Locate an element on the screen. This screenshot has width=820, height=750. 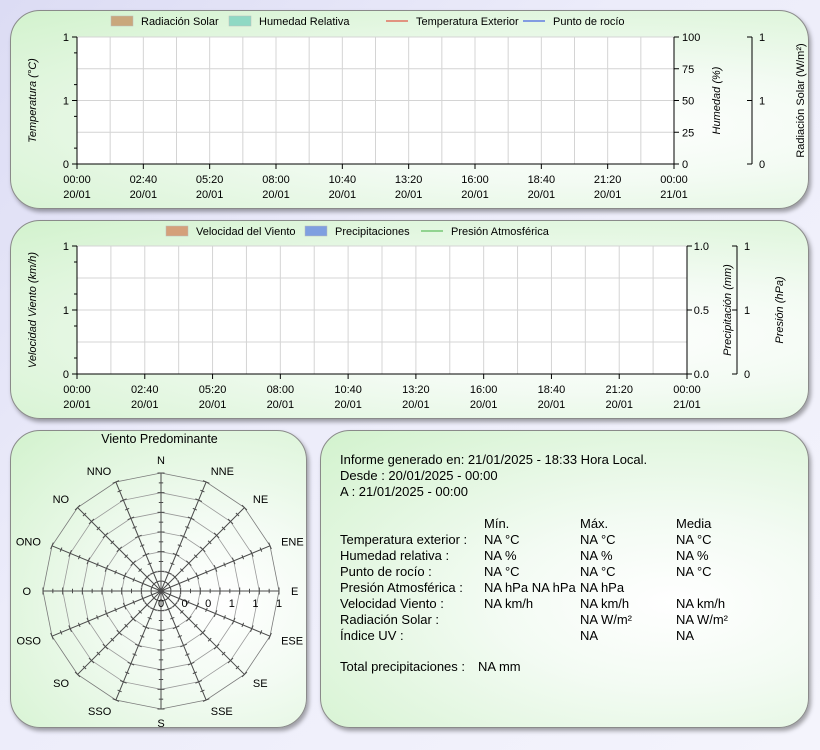
report-row-max: NA is located at coordinates (589, 635).